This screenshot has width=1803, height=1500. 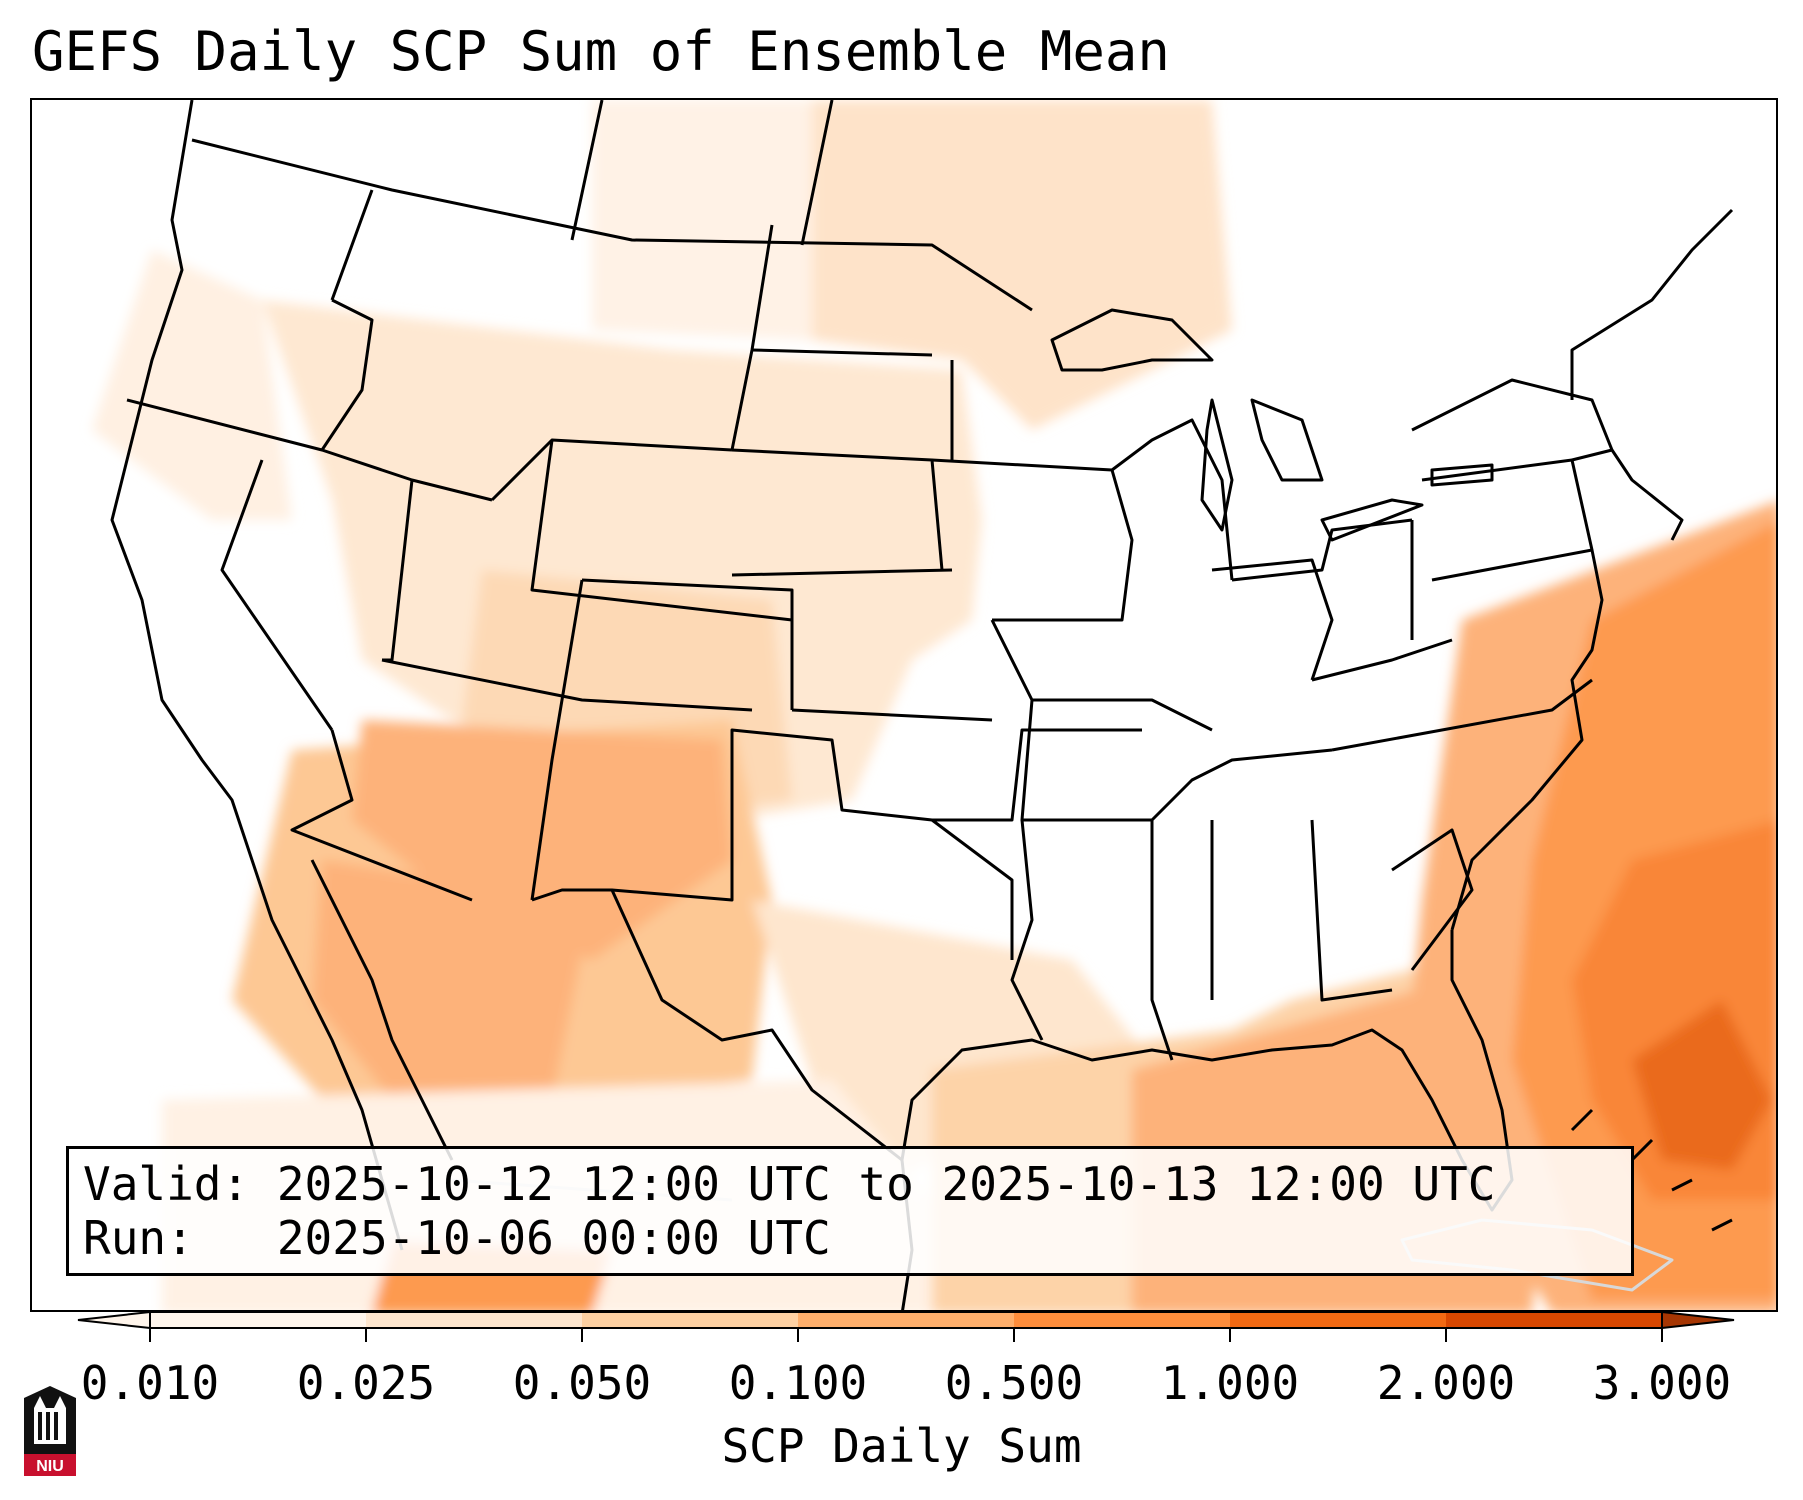 I want to click on west-coastline, so click(x=257, y=675).